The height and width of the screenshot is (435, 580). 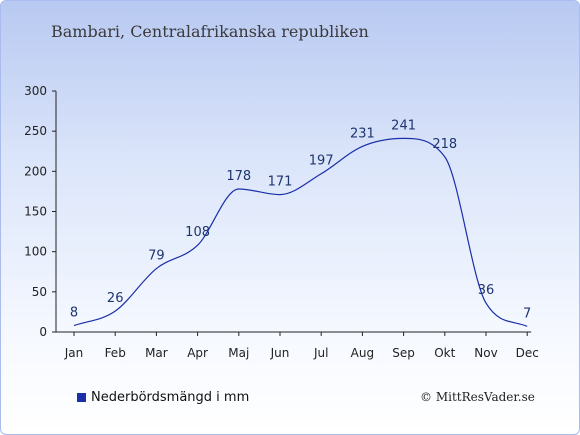 I want to click on legend-swatch, so click(x=81, y=397).